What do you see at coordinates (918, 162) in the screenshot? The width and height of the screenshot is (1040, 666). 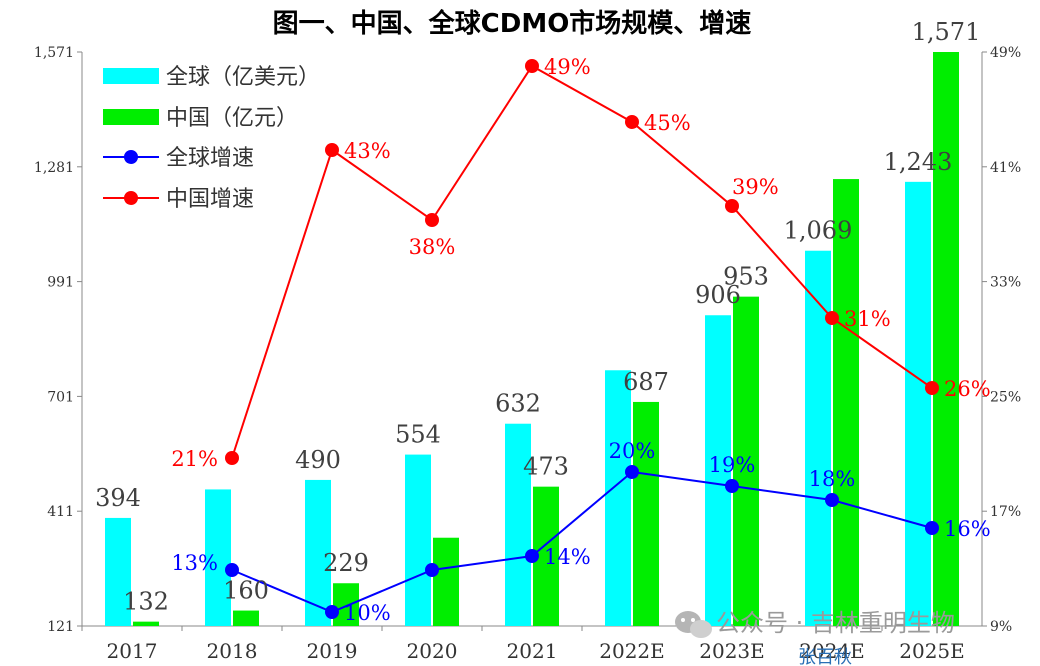 I see `bar-value-label: 1,243` at bounding box center [918, 162].